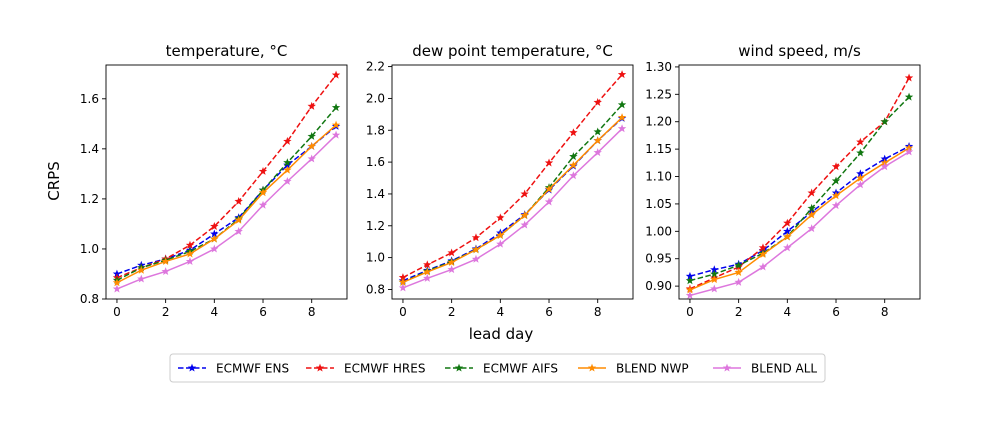 The image size is (981, 425). I want to click on legend-box, so click(497, 368).